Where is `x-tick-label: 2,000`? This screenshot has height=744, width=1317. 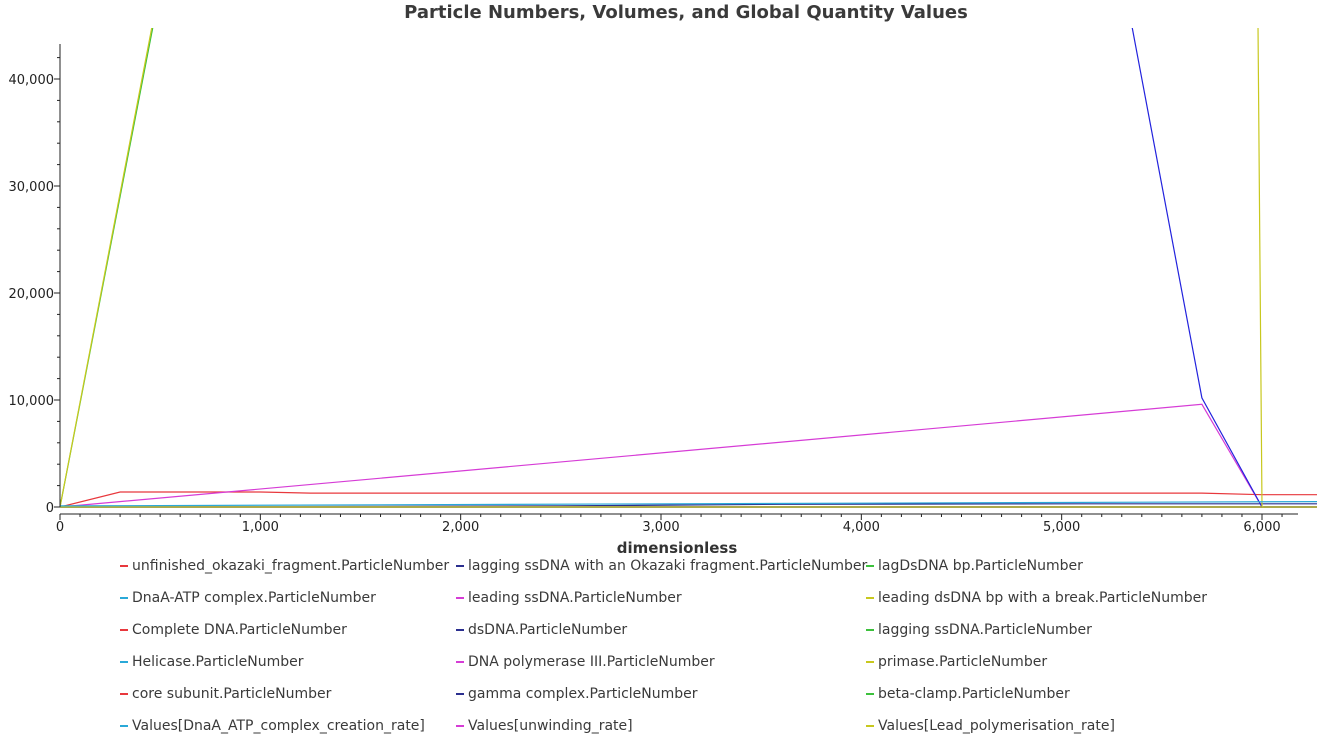
x-tick-label: 2,000 is located at coordinates (460, 527).